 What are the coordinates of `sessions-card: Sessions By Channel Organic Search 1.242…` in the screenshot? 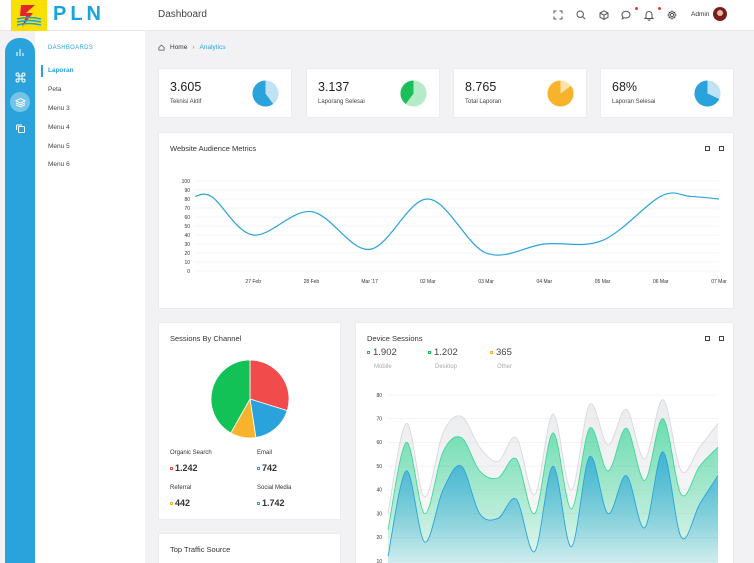 It's located at (249, 421).